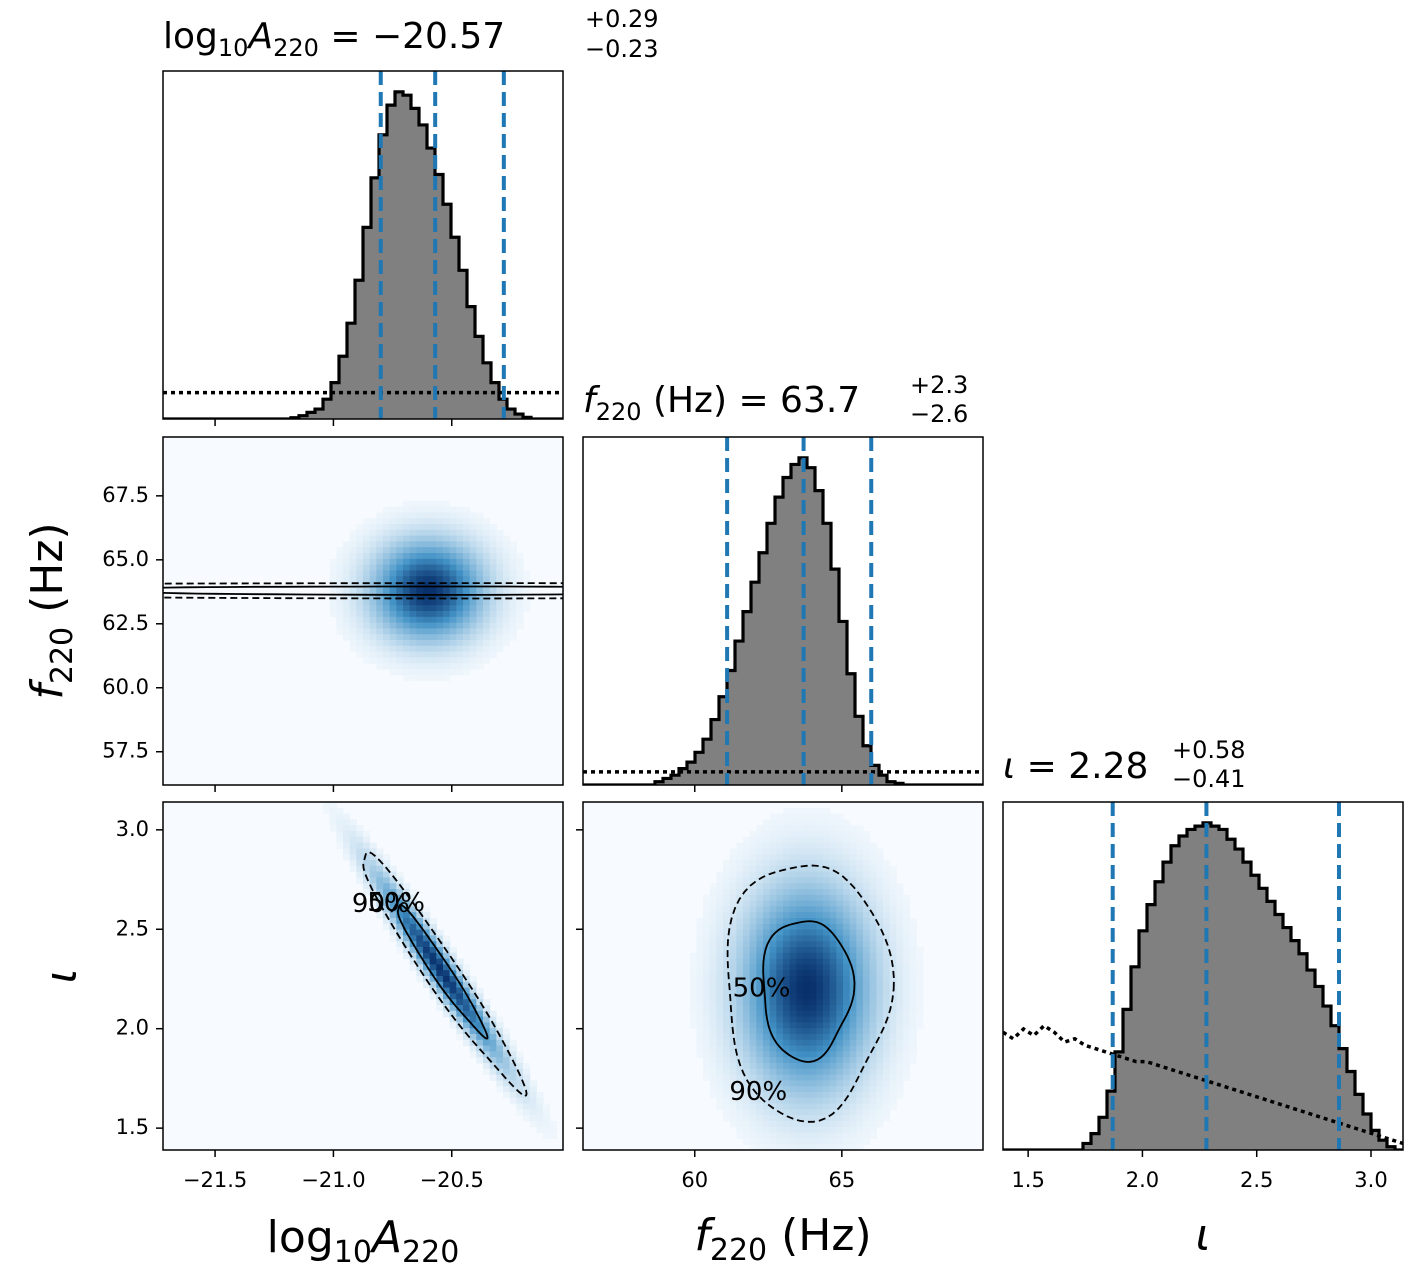 This screenshot has width=1422, height=1280. What do you see at coordinates (1203, 985) in the screenshot?
I see `hist-iota-bars` at bounding box center [1203, 985].